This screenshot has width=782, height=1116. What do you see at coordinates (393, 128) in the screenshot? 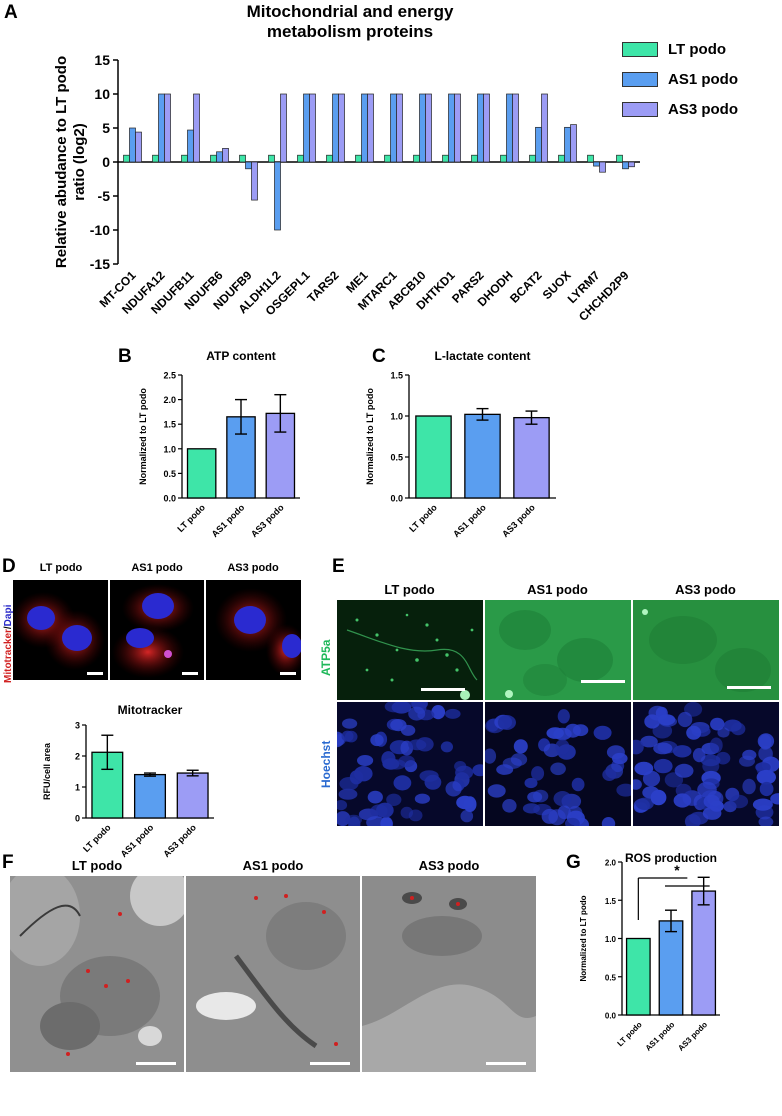
I see `bar-mtarc1-as1-podo` at bounding box center [393, 128].